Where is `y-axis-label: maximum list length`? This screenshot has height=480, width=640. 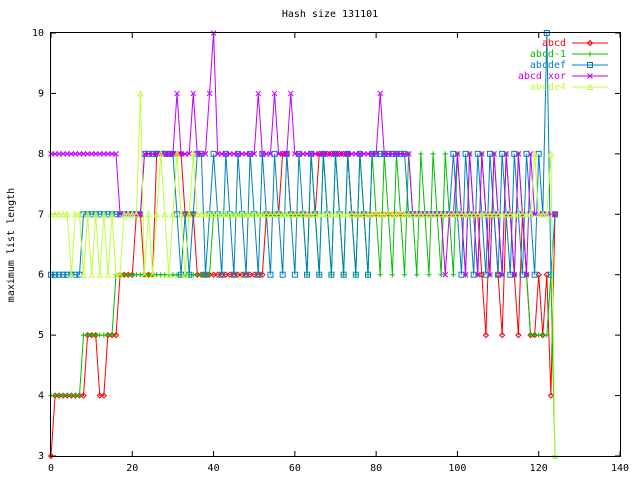
y-axis-label: maximum list length is located at coordinates (11, 245).